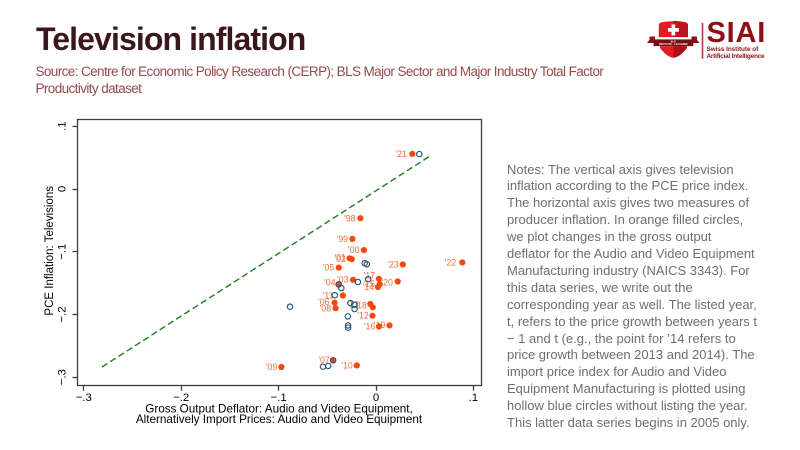 This screenshot has height=450, width=800. I want to click on svg-text: '09, so click(272, 367).